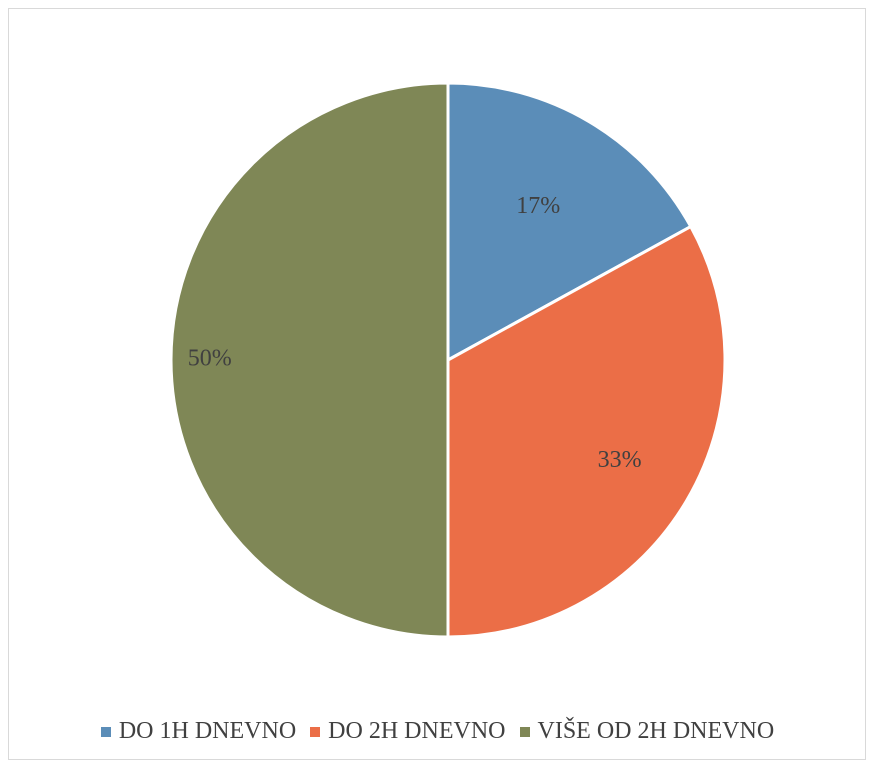 The width and height of the screenshot is (875, 769). I want to click on legend-item-vise-od-2h: VIŠE OD 2H DNEVNO, so click(647, 731).